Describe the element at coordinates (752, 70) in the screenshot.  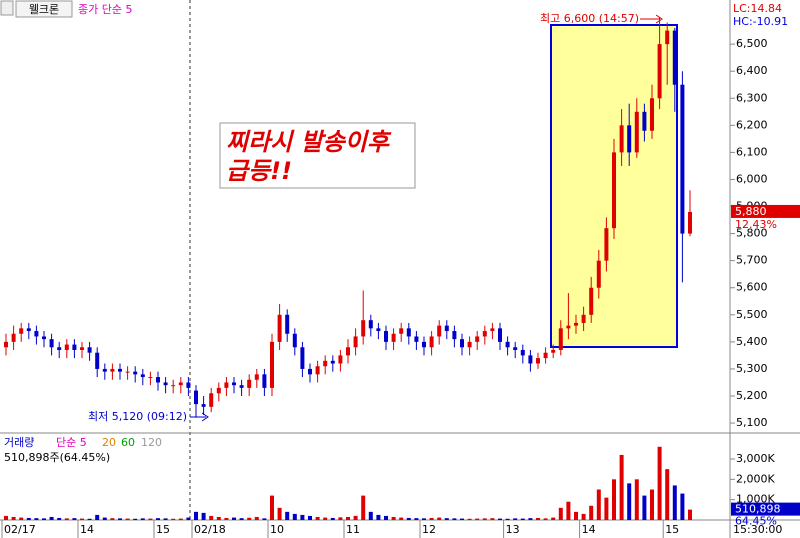
I see `y-tick-label: 6,400` at that location.